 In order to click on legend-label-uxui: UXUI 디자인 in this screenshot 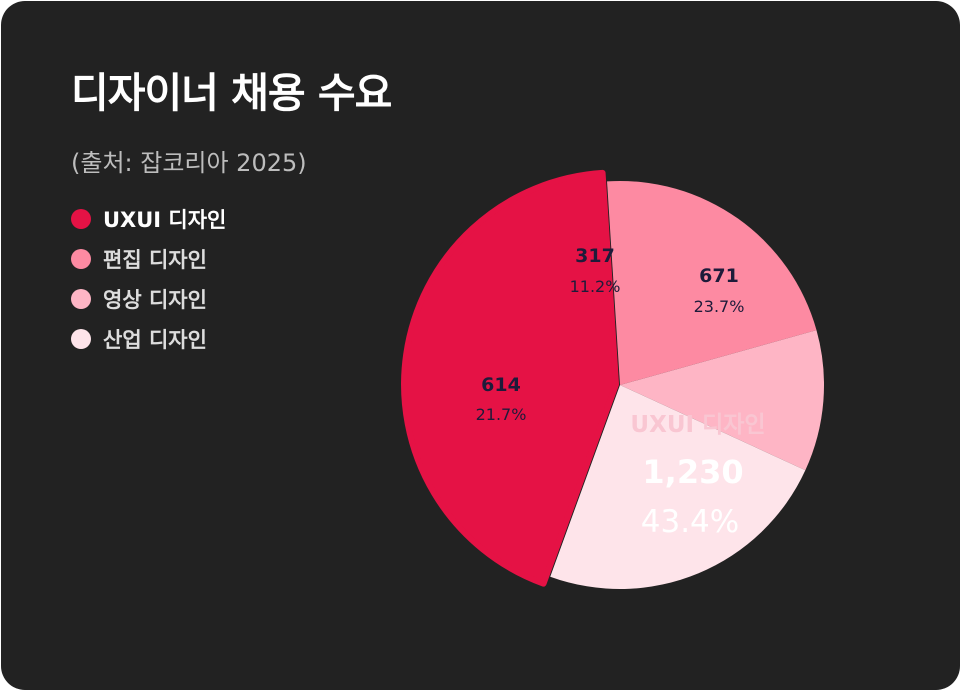, I will do `click(165, 220)`.